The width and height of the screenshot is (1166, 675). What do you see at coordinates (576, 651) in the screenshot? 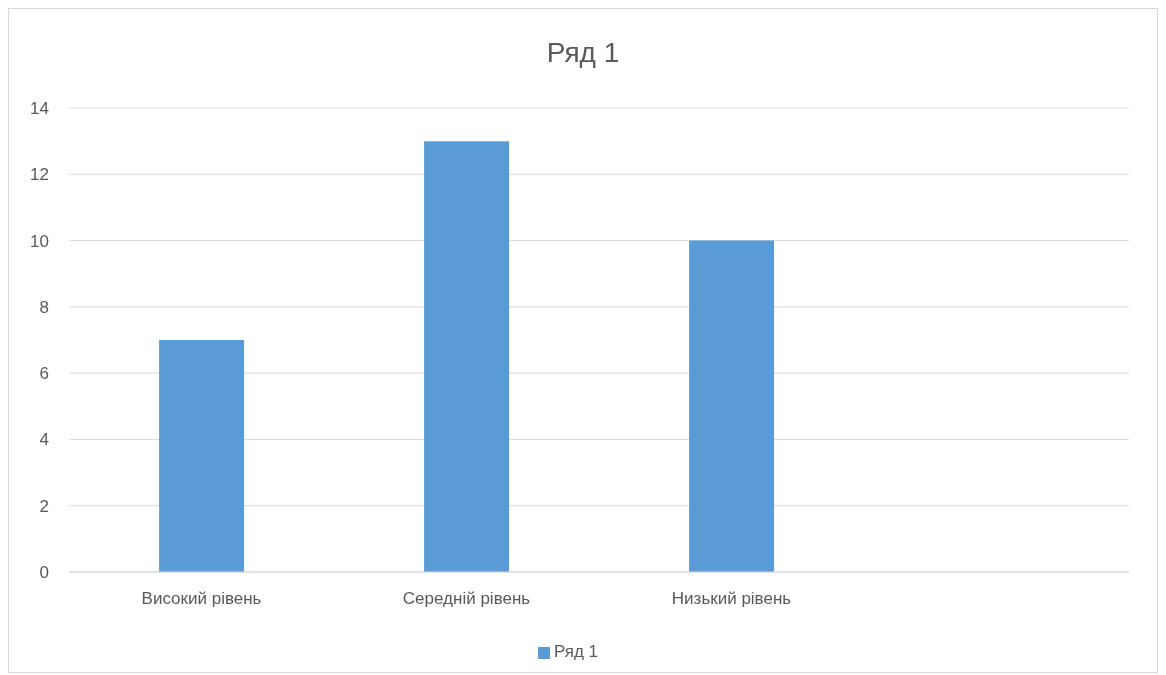
I see `legend-label: Ряд 1` at bounding box center [576, 651].